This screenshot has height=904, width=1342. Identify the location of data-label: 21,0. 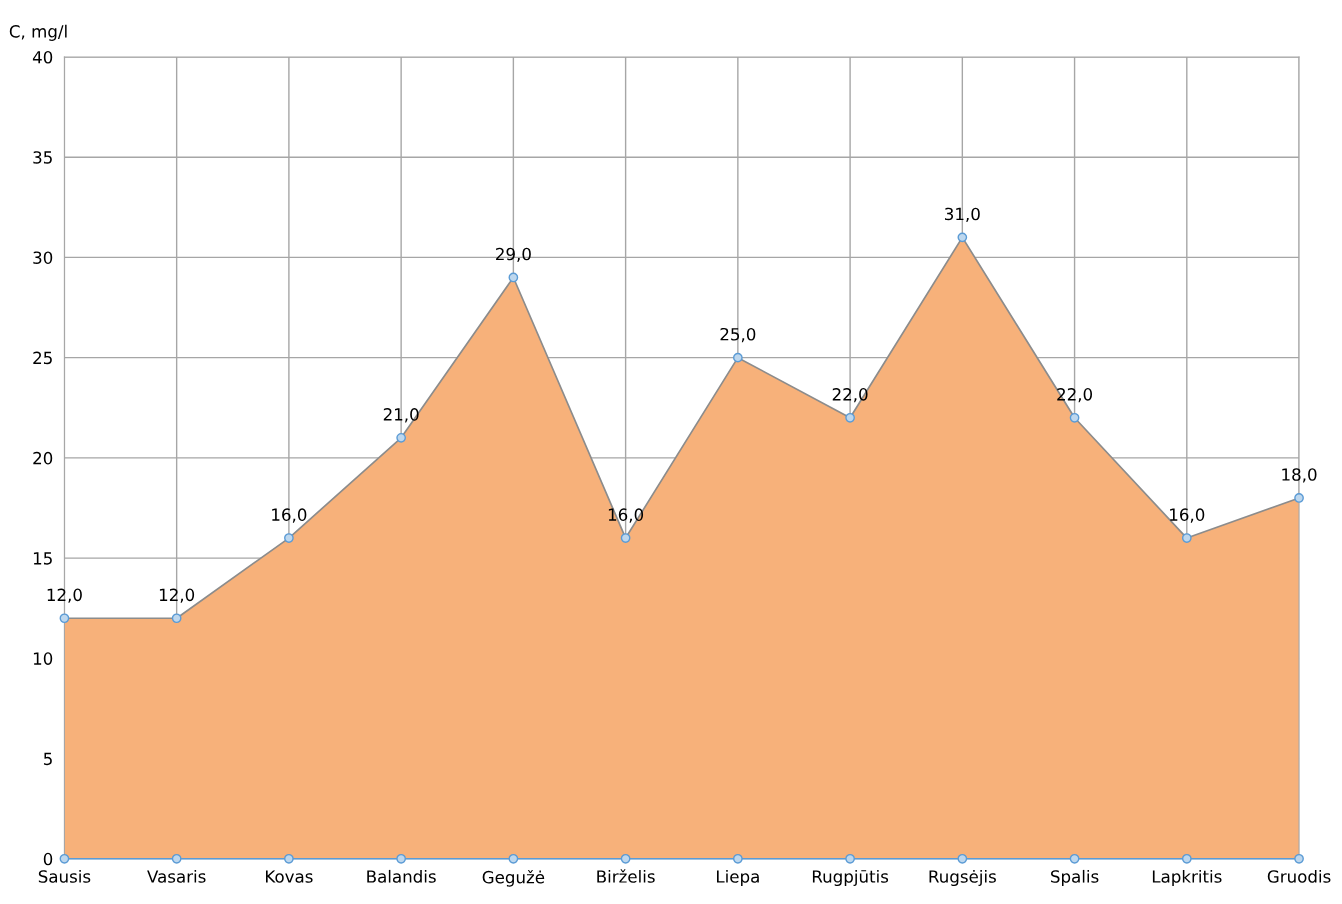
(401, 415).